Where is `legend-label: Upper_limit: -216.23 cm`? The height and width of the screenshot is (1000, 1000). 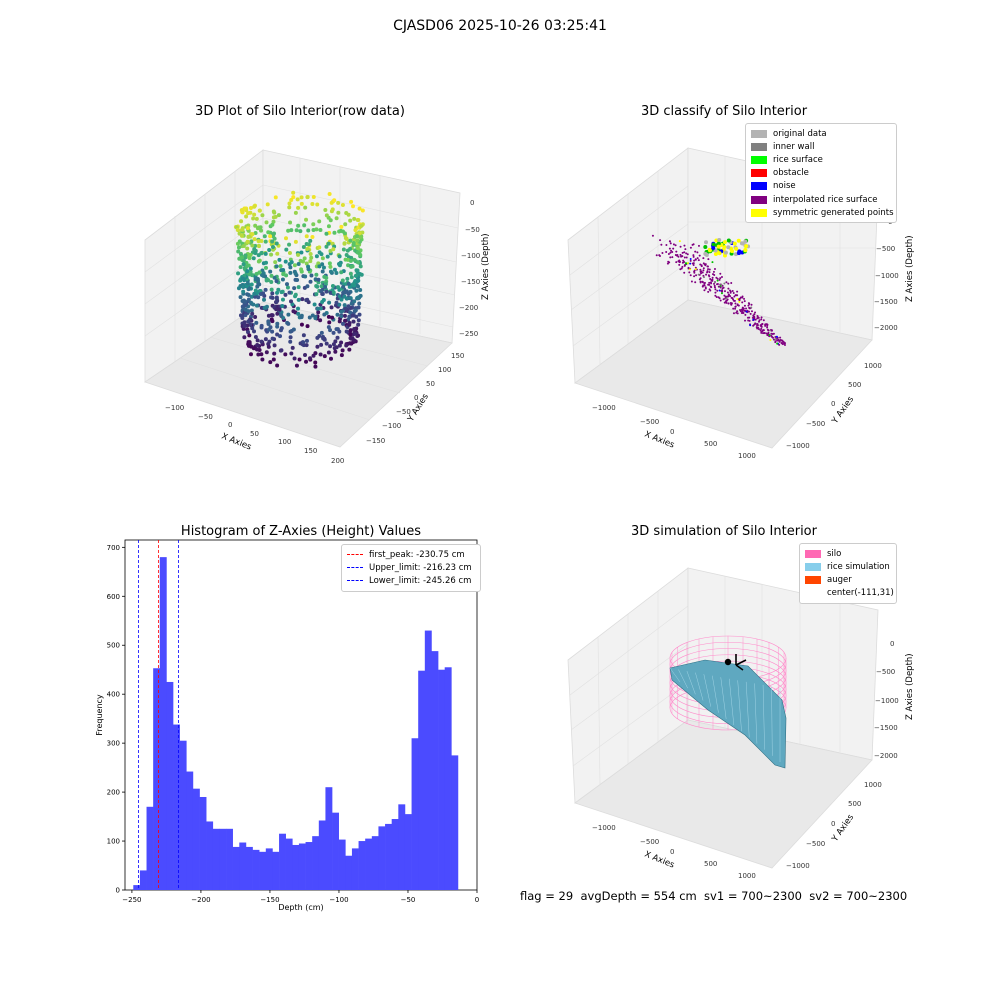 legend-label: Upper_limit: -216.23 cm is located at coordinates (420, 567).